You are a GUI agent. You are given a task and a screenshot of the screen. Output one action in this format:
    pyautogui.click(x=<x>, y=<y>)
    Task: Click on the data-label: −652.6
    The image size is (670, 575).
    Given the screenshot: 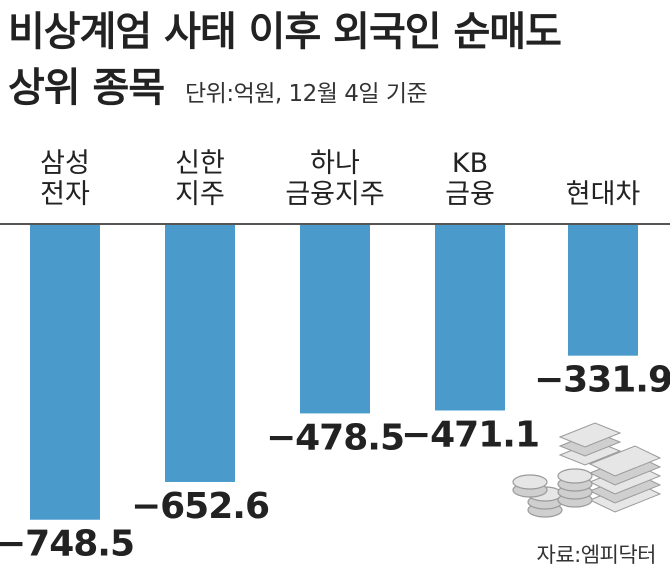 What is the action you would take?
    pyautogui.click(x=200, y=506)
    